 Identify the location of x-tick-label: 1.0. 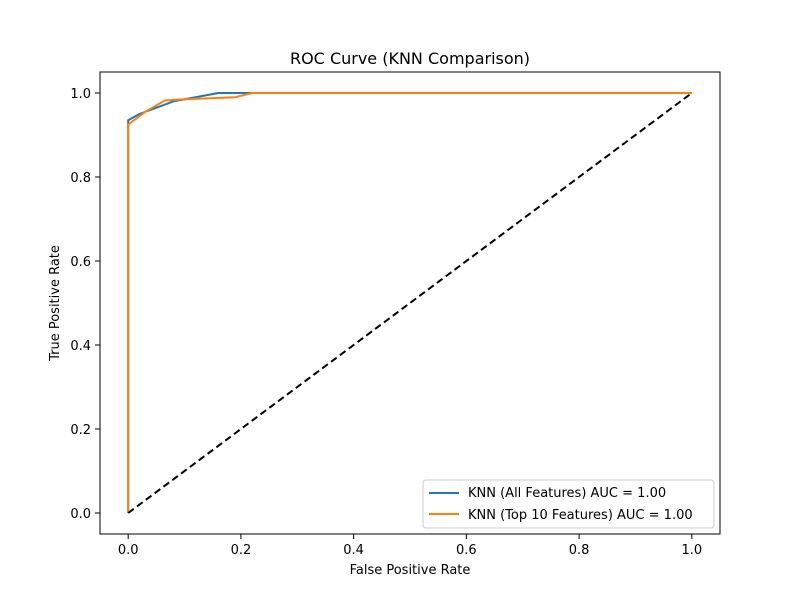
(691, 550).